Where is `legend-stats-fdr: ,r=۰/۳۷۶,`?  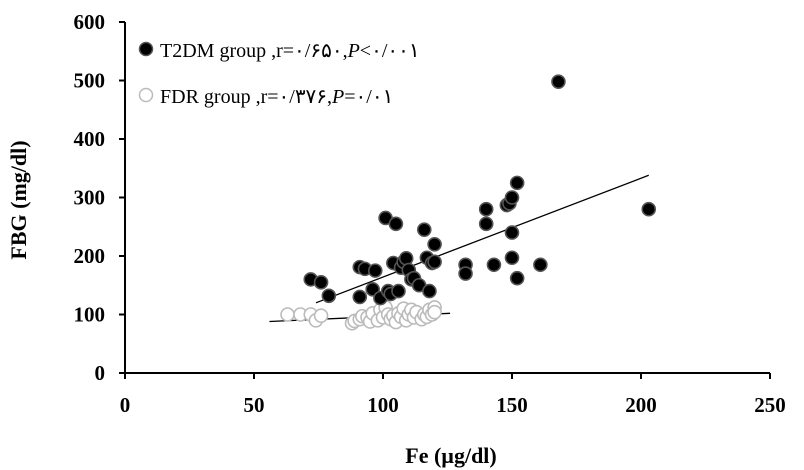
legend-stats-fdr: ,r=۰/۳۷۶, is located at coordinates (294, 97).